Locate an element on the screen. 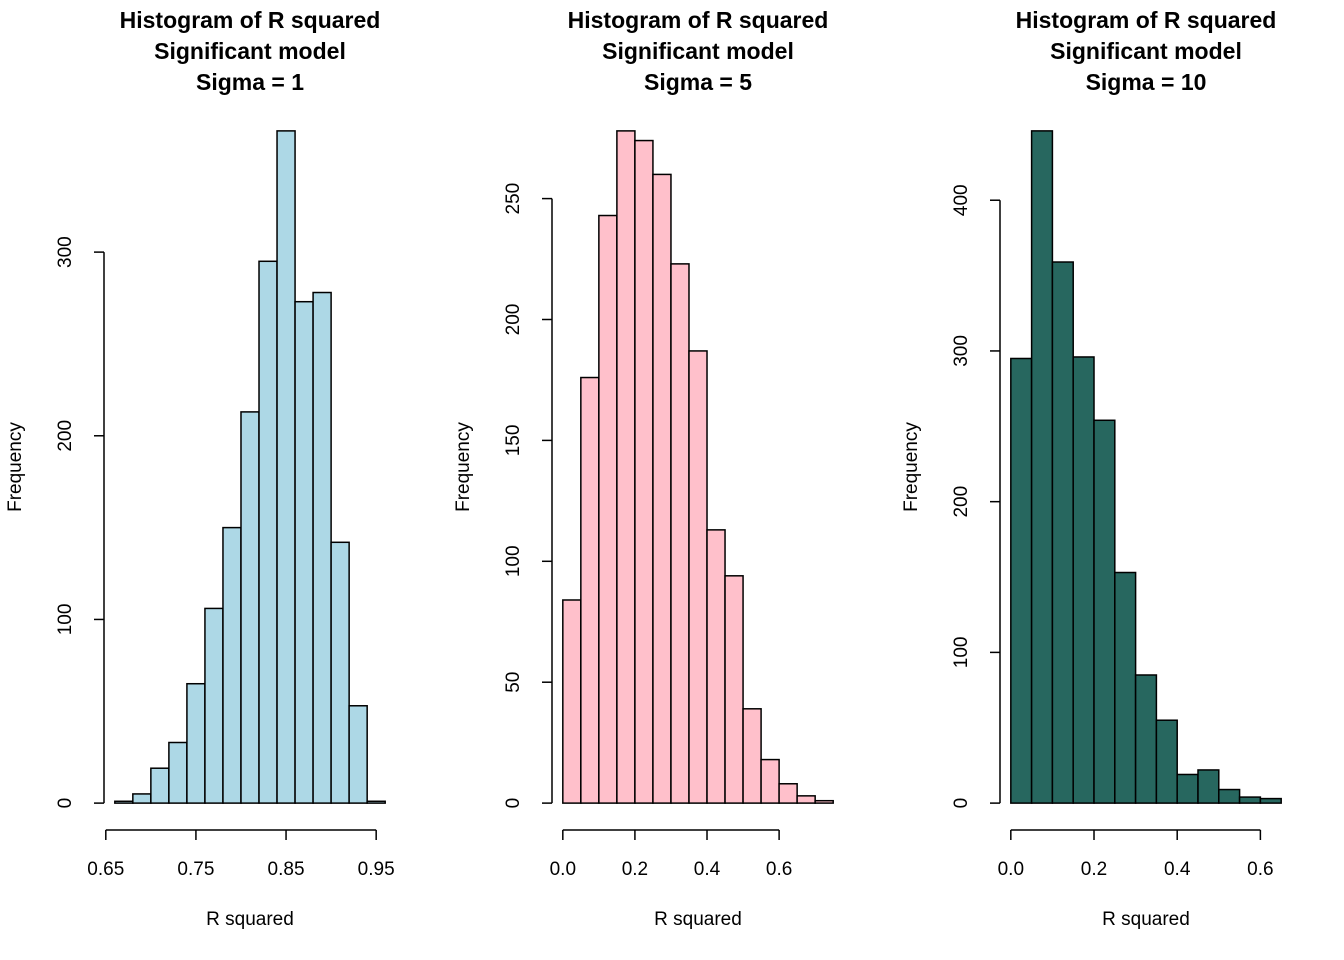 This screenshot has width=1344, height=960. x-tick-label: 0.75 is located at coordinates (195, 869).